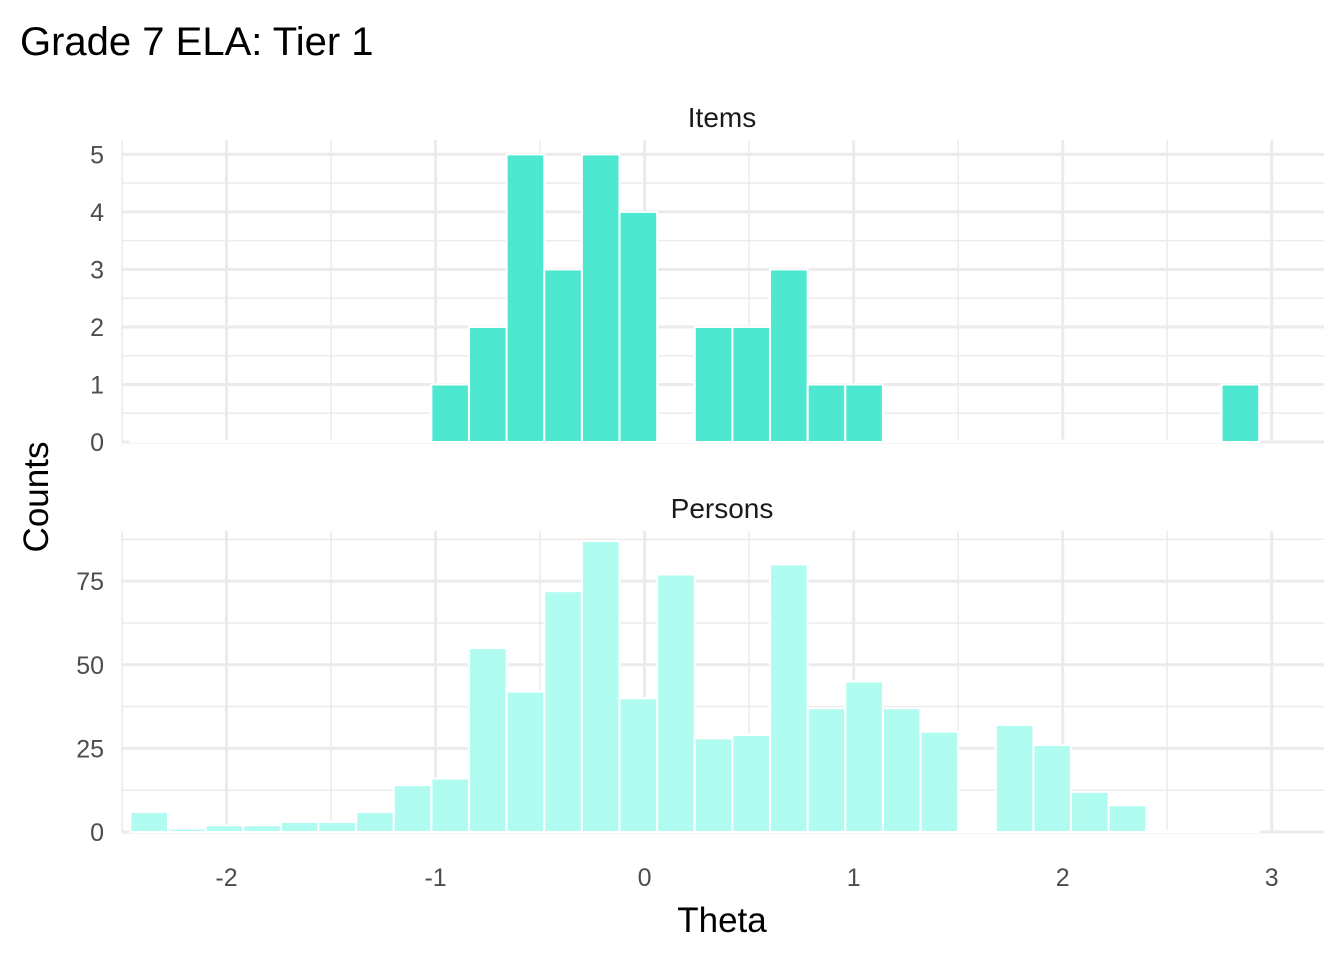 The height and width of the screenshot is (960, 1344). Describe the element at coordinates (90, 707) in the screenshot. I see `panel-y-ticks: 0 25 50 75` at that location.